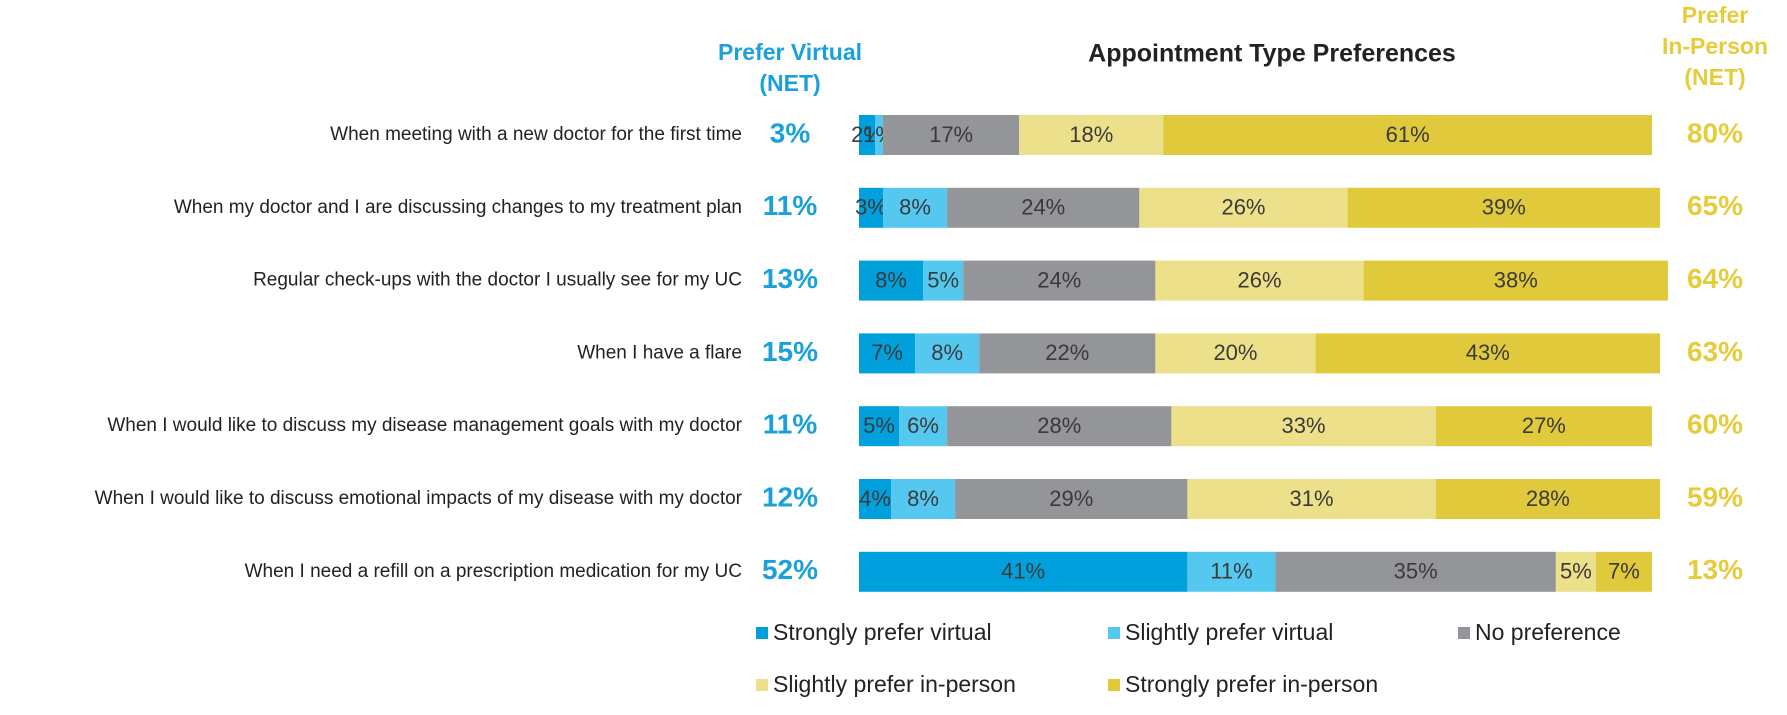 The width and height of the screenshot is (1787, 715). I want to click on in-person-net-label: 80%, so click(1715, 132).